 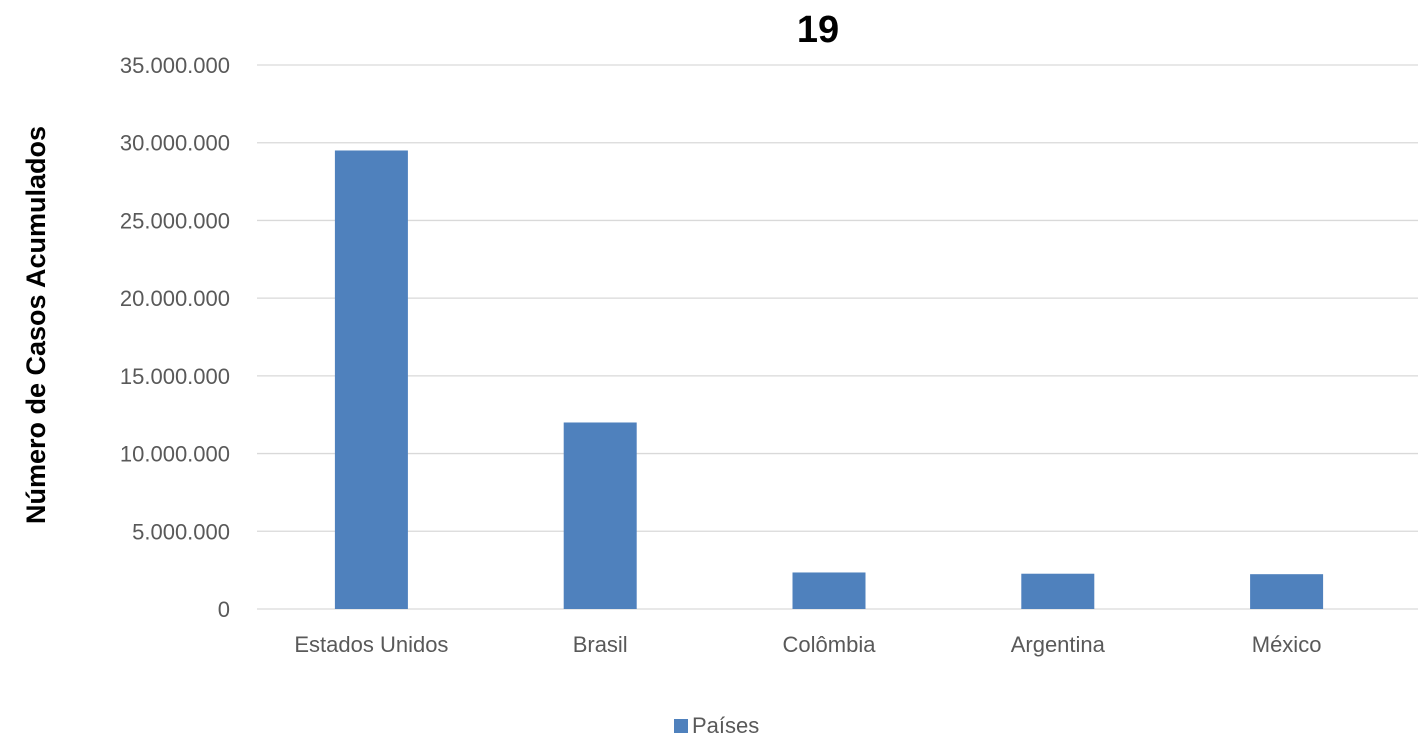 I want to click on chart-title: 19, so click(x=818, y=30).